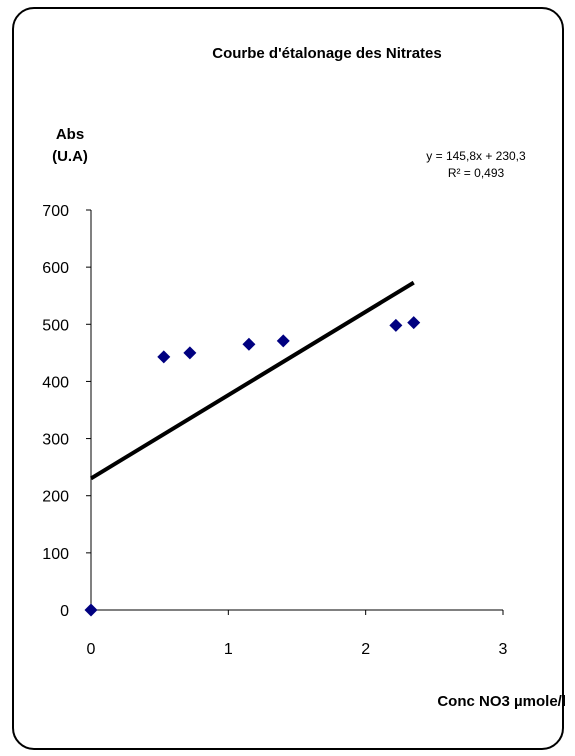 This screenshot has width=575, height=756. Describe the element at coordinates (55, 325) in the screenshot. I see `y-tick-label: 500` at that location.